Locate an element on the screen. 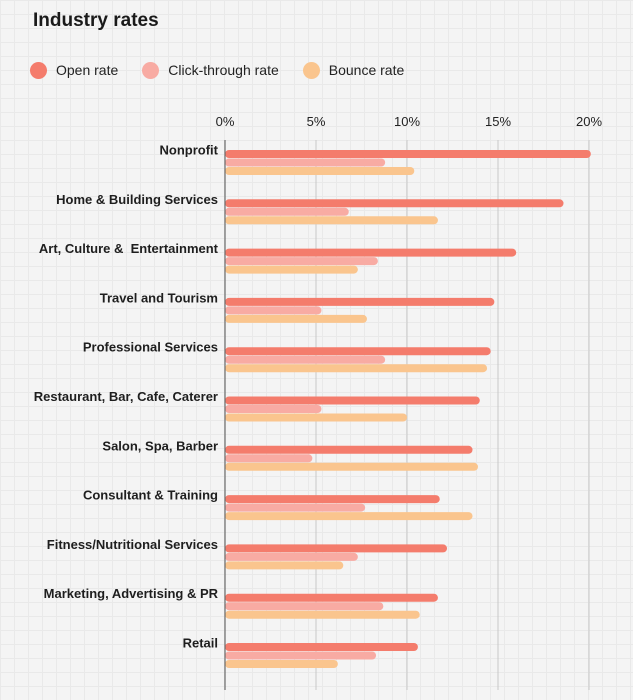 The image size is (633, 700). category-label: Travel and Tourism is located at coordinates (159, 297).